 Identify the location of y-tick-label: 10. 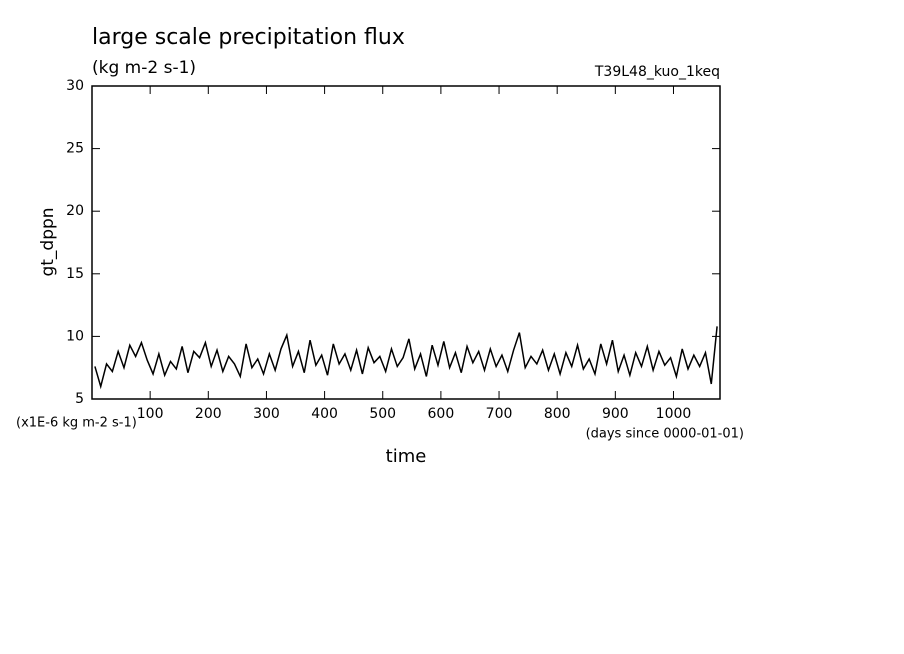
(75, 336).